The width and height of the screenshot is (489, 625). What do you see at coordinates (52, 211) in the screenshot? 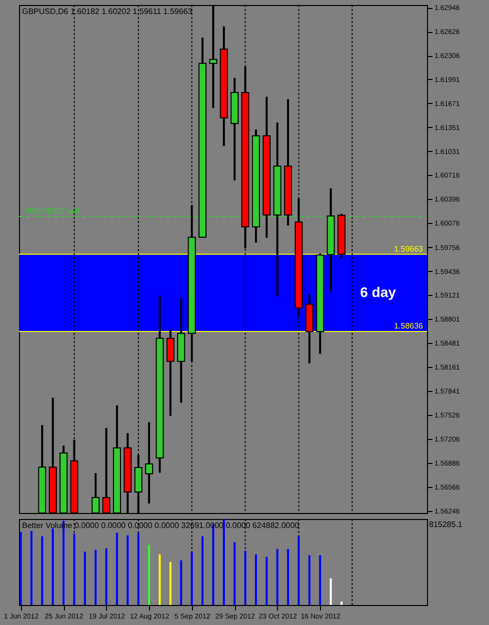
I see `ref-line-label: #69578332 sell` at bounding box center [52, 211].